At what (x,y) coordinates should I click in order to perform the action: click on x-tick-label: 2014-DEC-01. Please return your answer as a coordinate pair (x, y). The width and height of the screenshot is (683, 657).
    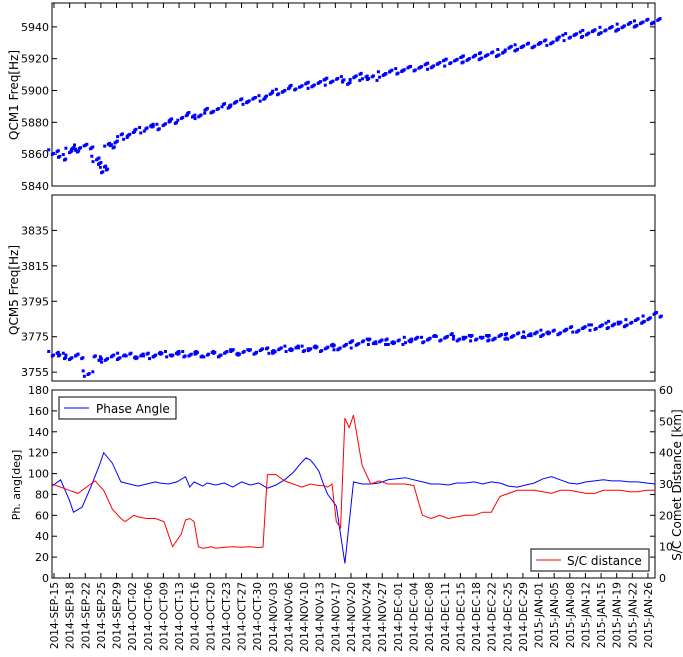
    Looking at the image, I should click on (399, 617).